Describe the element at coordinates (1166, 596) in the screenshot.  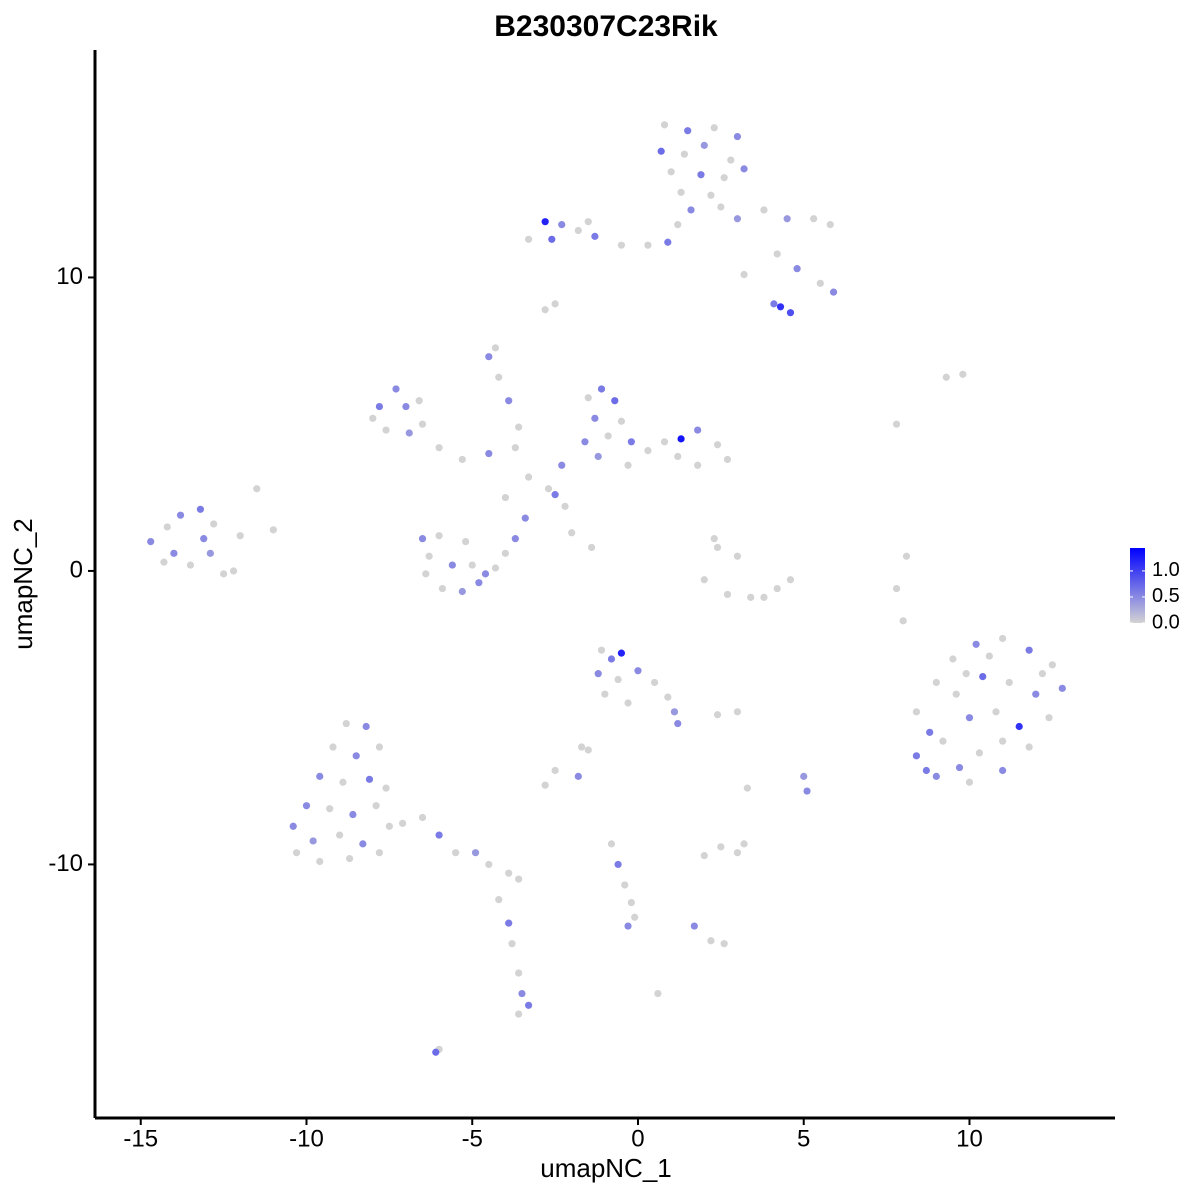
I see `colorbar-label: 0.5` at that location.